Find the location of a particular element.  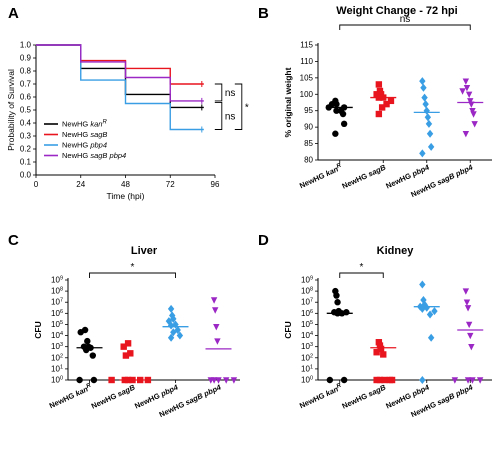

y-tick-label: 103 is located at coordinates (57, 346).